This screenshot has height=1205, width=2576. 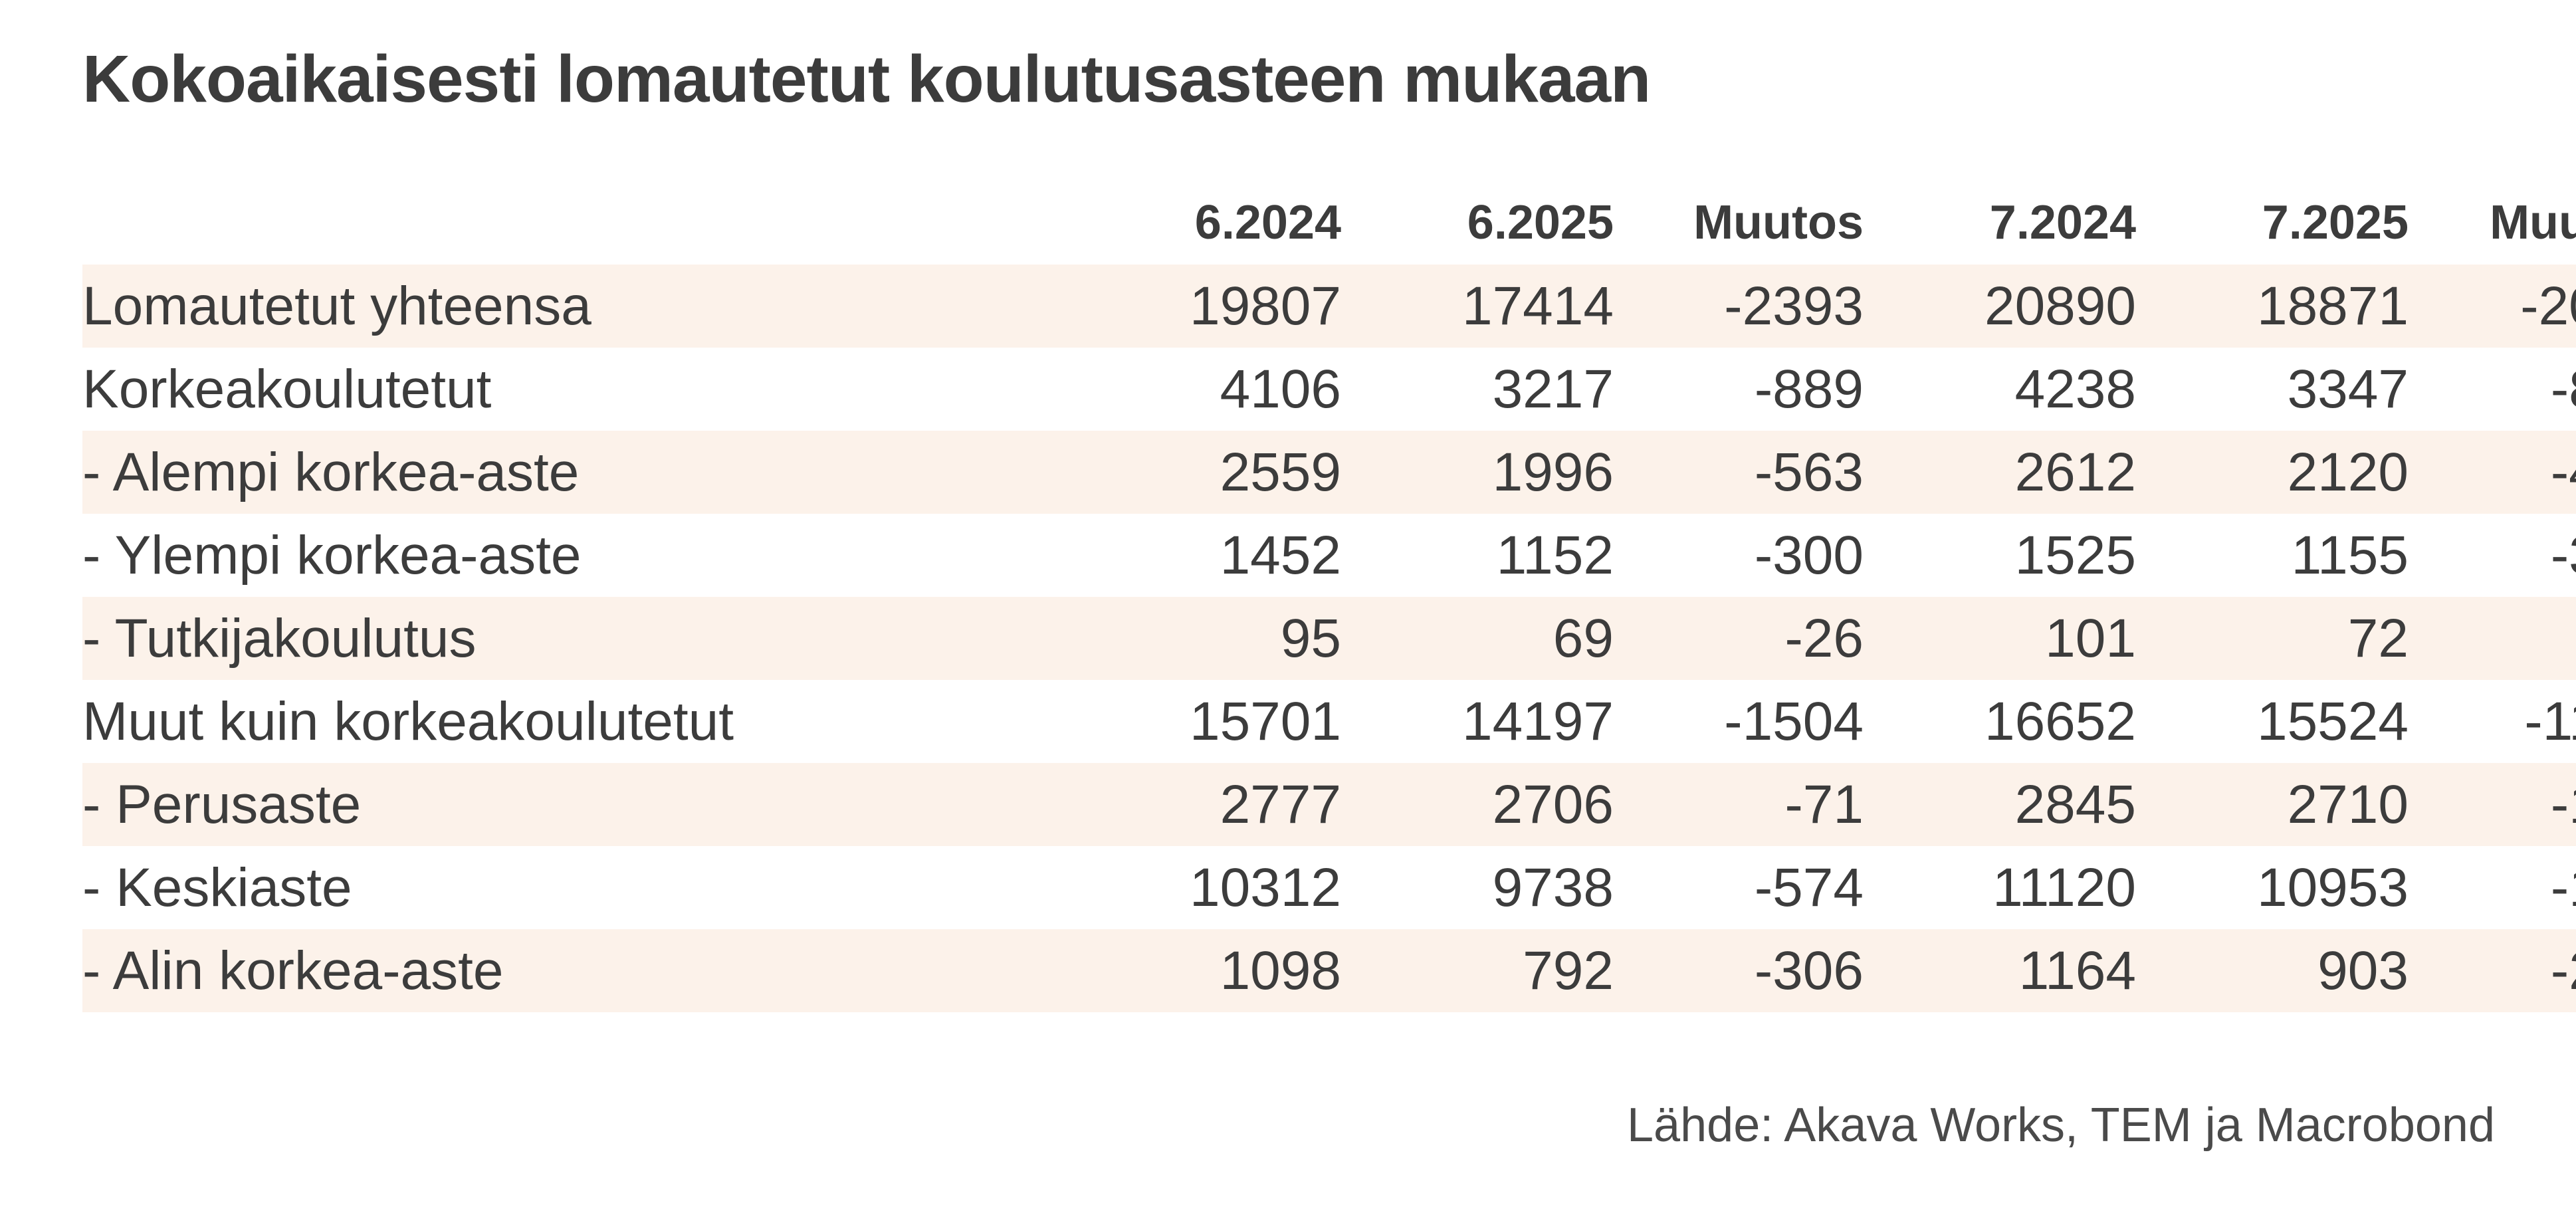 What do you see at coordinates (2075, 555) in the screenshot?
I see `table-cell: 1525` at bounding box center [2075, 555].